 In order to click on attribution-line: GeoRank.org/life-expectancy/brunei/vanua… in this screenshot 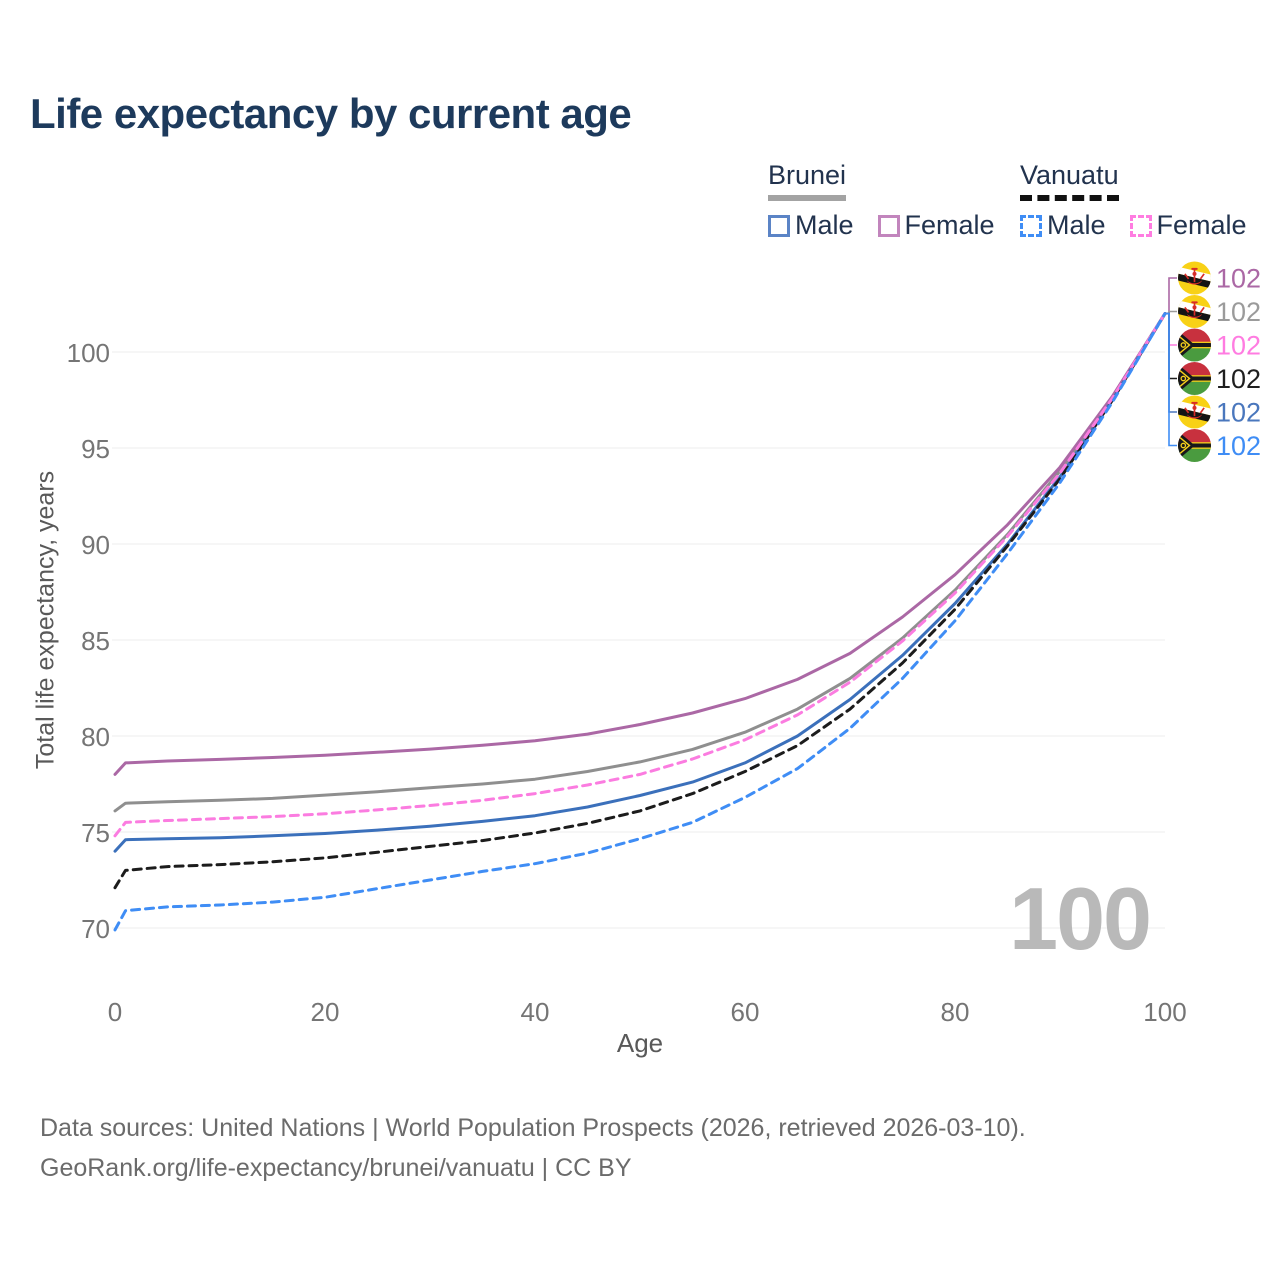, I will do `click(336, 1168)`.